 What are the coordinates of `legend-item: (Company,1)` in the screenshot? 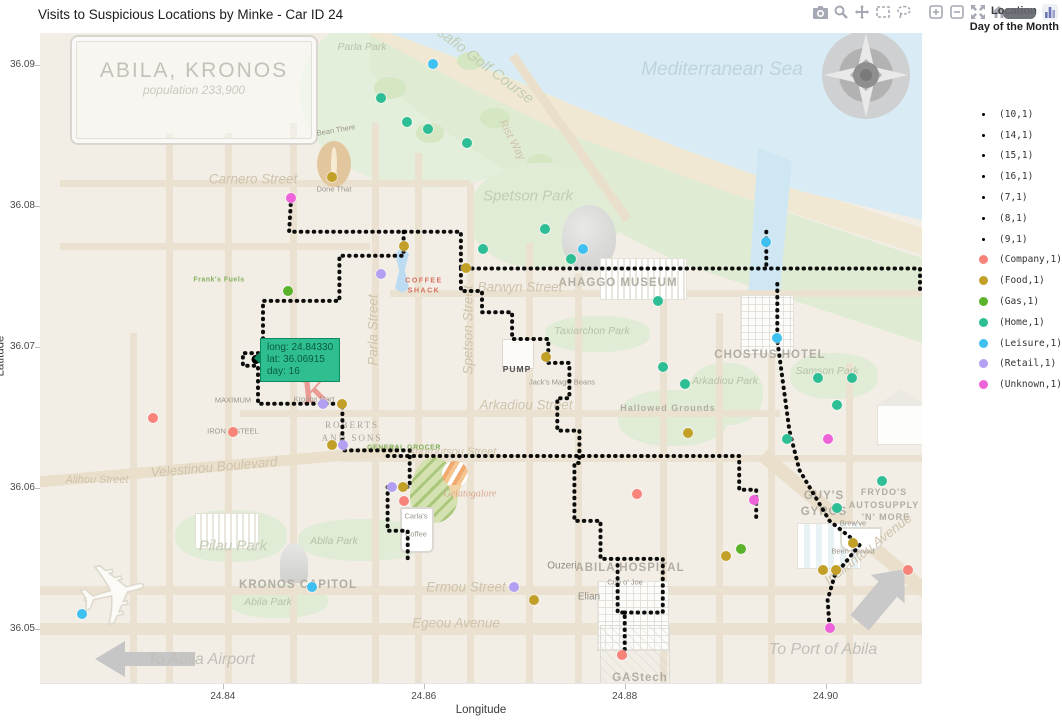 It's located at (1018, 260).